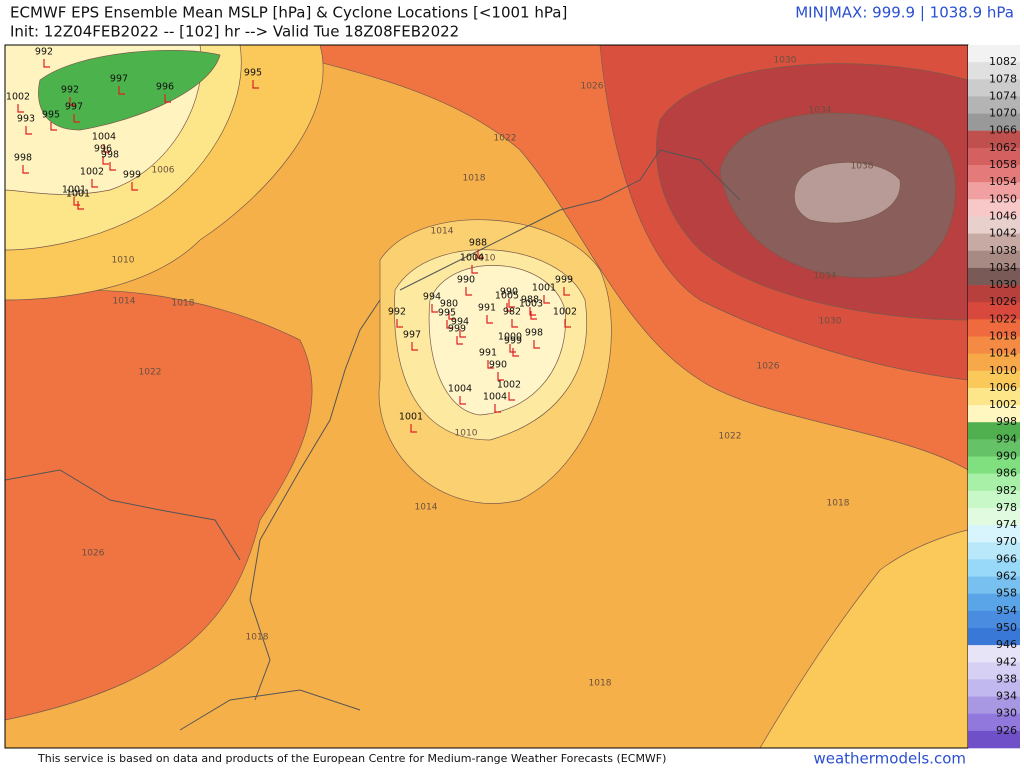 The image size is (1024, 768). Describe the element at coordinates (1006, 507) in the screenshot. I see `colorbar-label: 978` at that location.